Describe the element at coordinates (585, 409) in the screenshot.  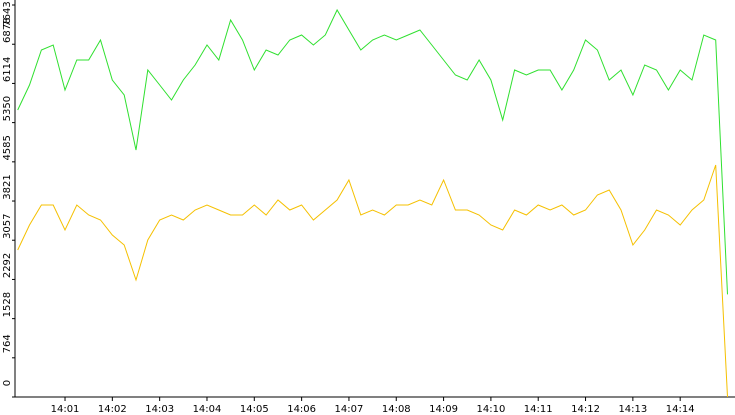
I see `x-tick-label: 14:12` at that location.